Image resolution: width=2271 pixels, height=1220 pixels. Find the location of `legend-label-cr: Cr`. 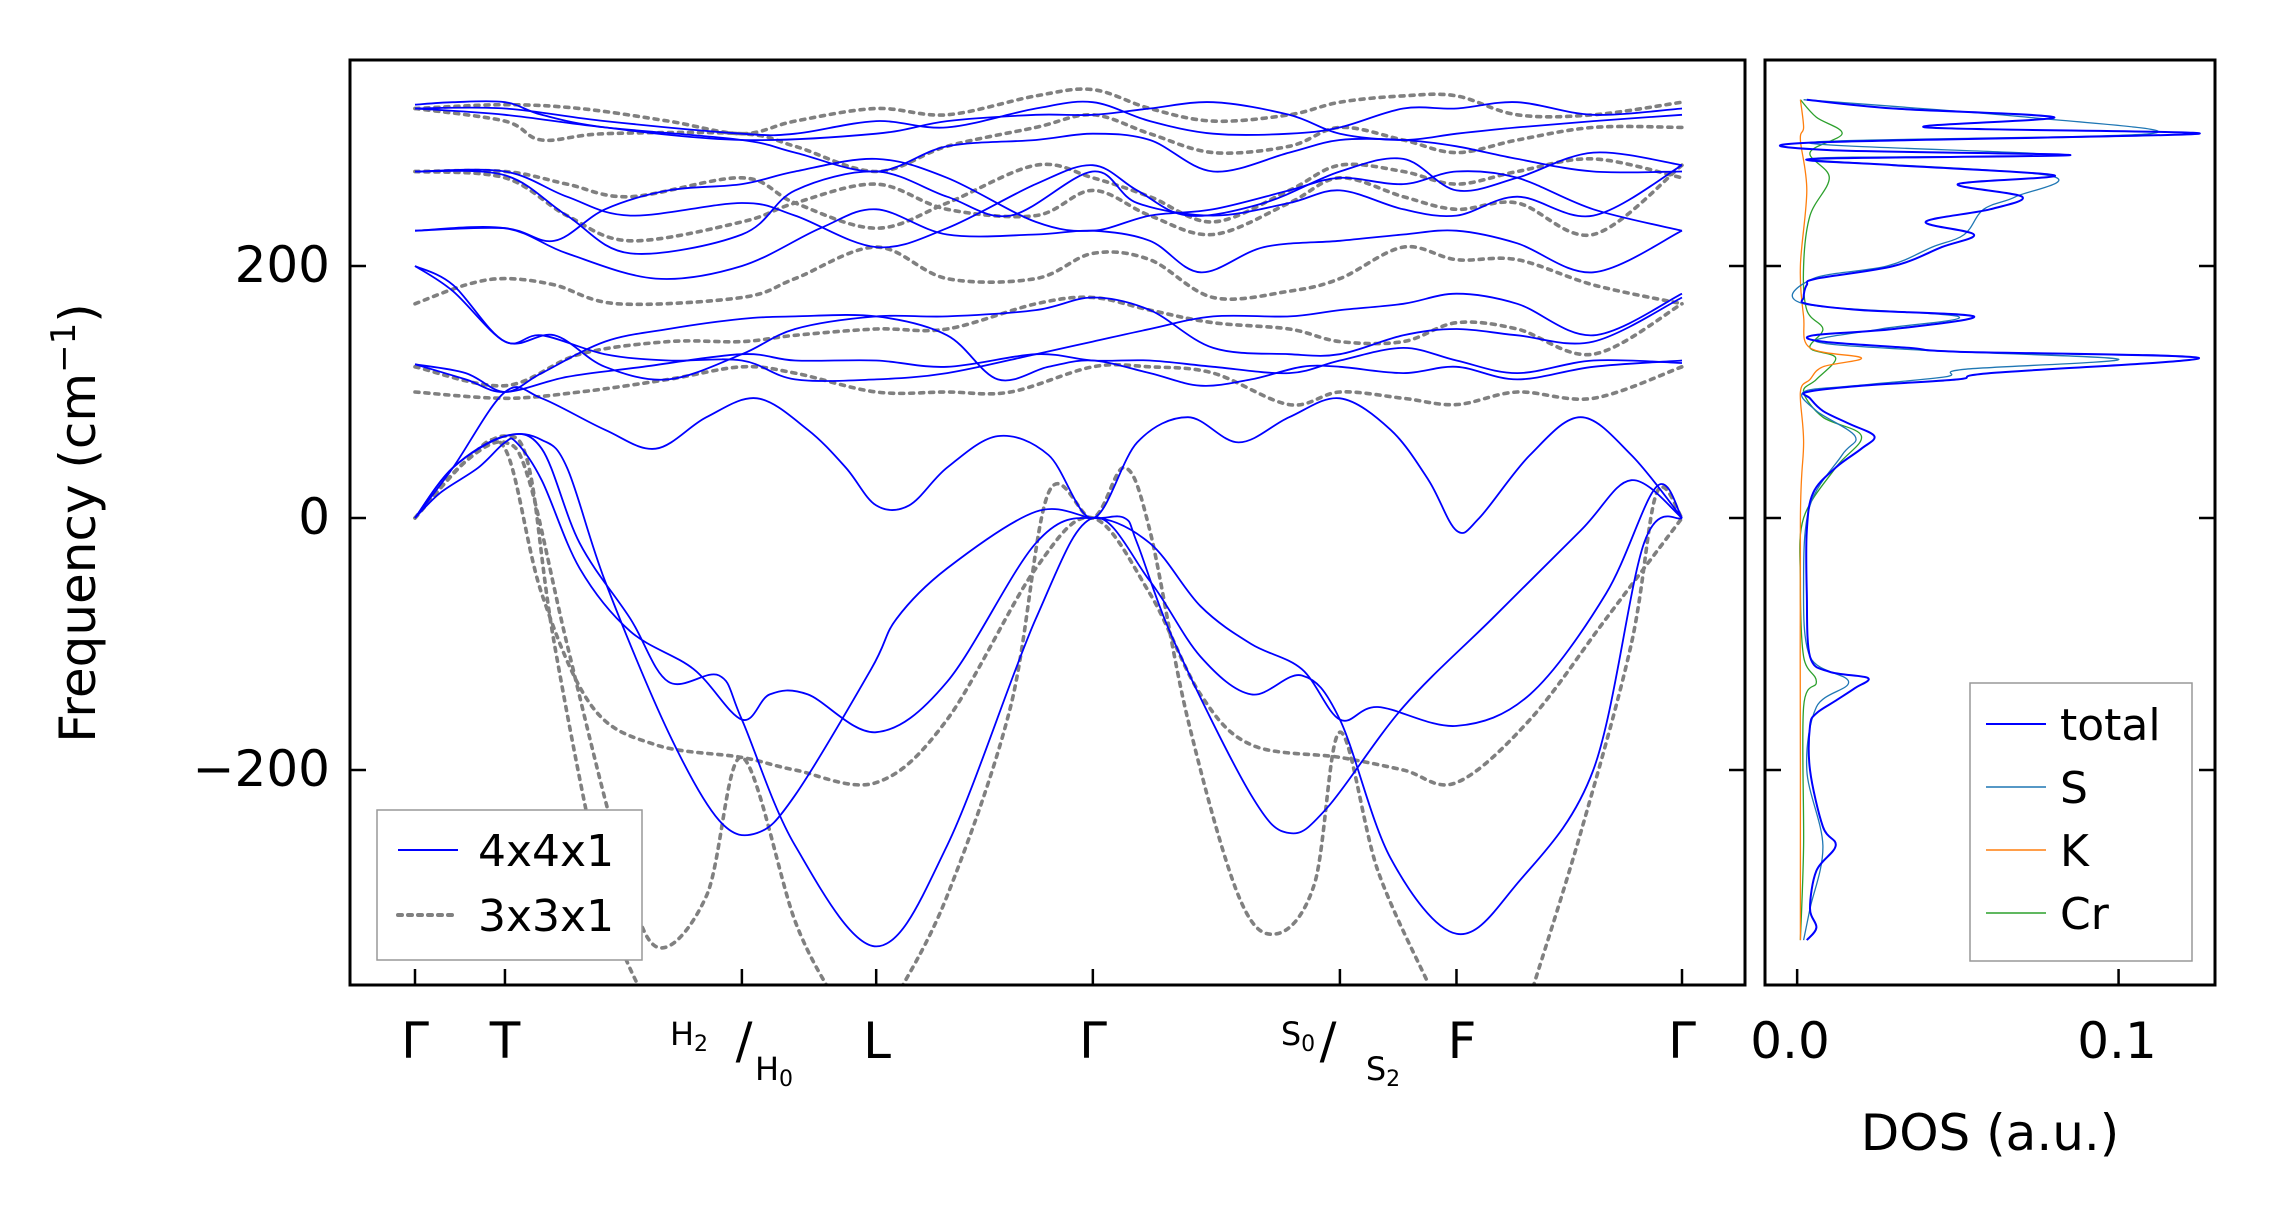

legend-label-cr: Cr is located at coordinates (2085, 914).